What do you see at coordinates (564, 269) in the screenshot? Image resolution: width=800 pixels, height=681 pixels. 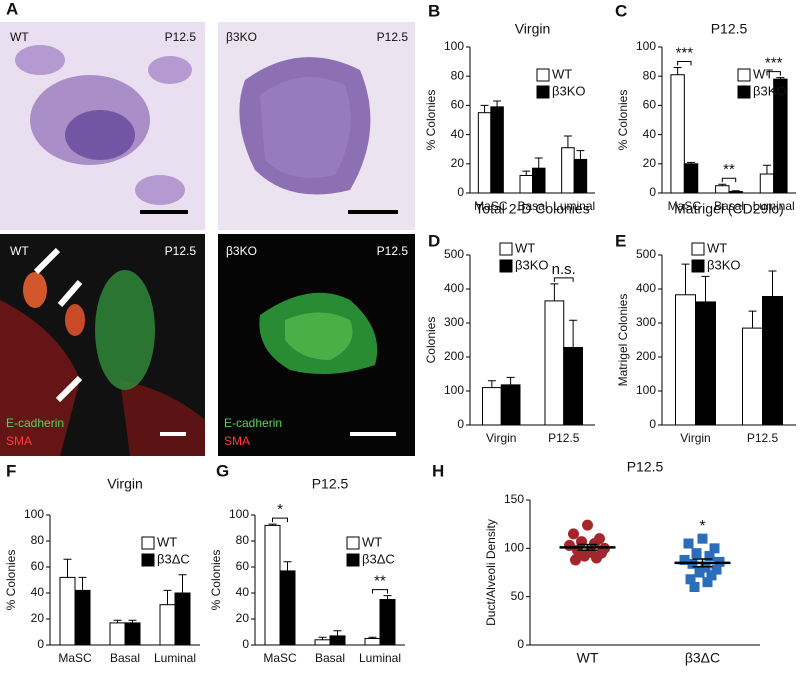 I see `significance-label: n.s.` at bounding box center [564, 269].